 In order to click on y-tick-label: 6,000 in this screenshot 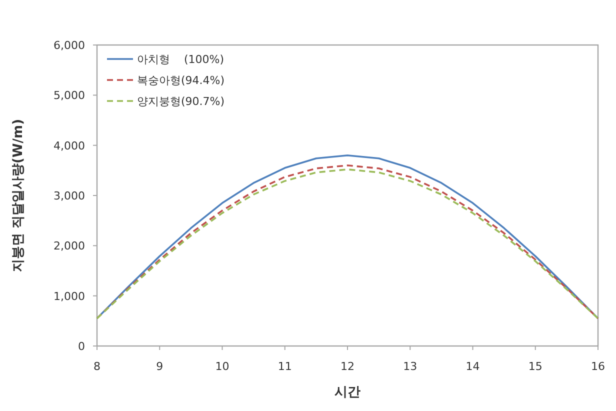, I will do `click(69, 45)`.